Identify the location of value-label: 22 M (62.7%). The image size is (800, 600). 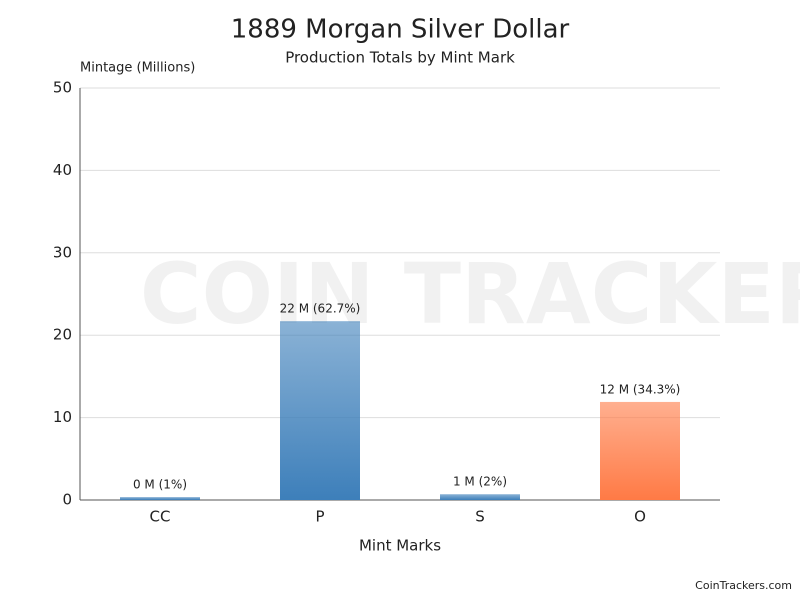
(320, 309).